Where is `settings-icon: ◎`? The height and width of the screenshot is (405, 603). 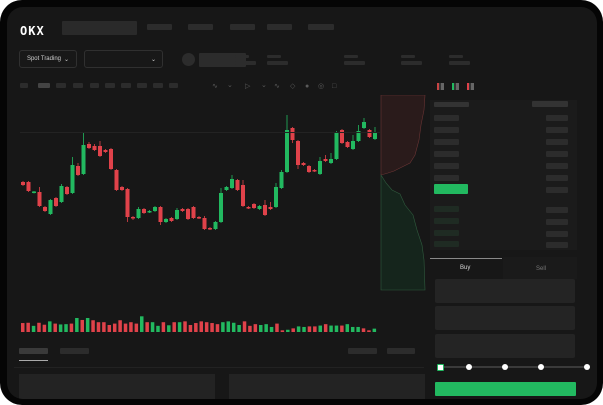 settings-icon: ◎ is located at coordinates (321, 86).